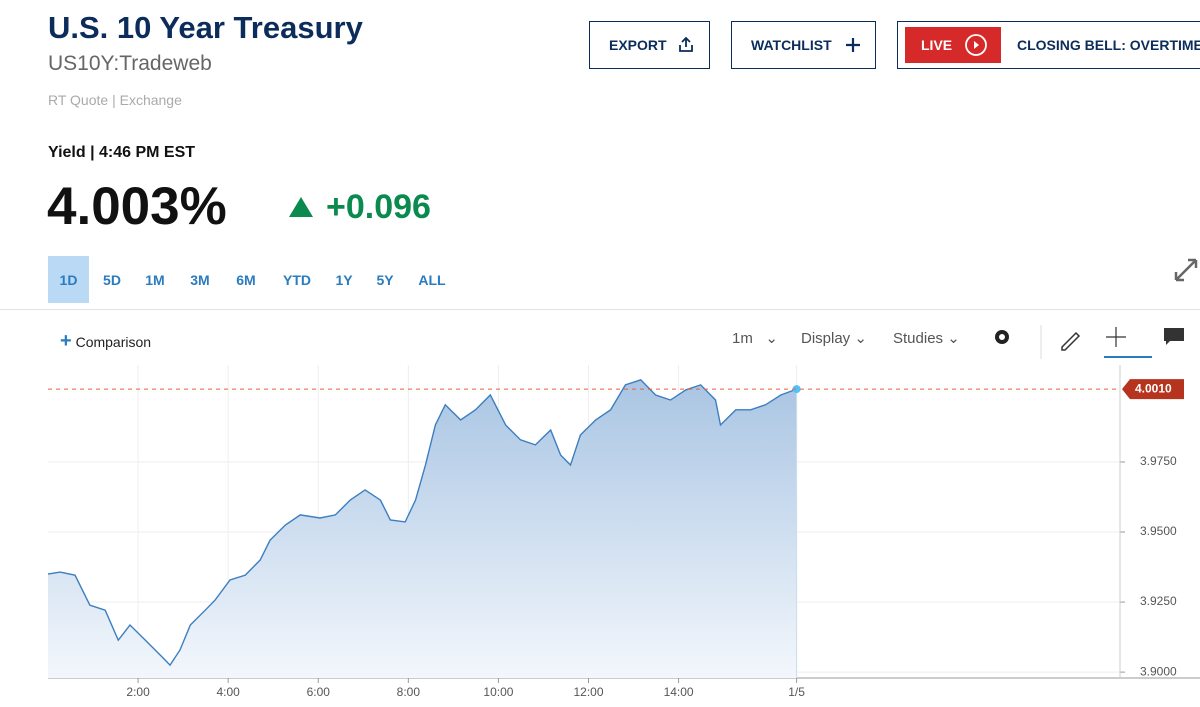 The height and width of the screenshot is (707, 1200). What do you see at coordinates (937, 45) in the screenshot?
I see `live-label: LIVE` at bounding box center [937, 45].